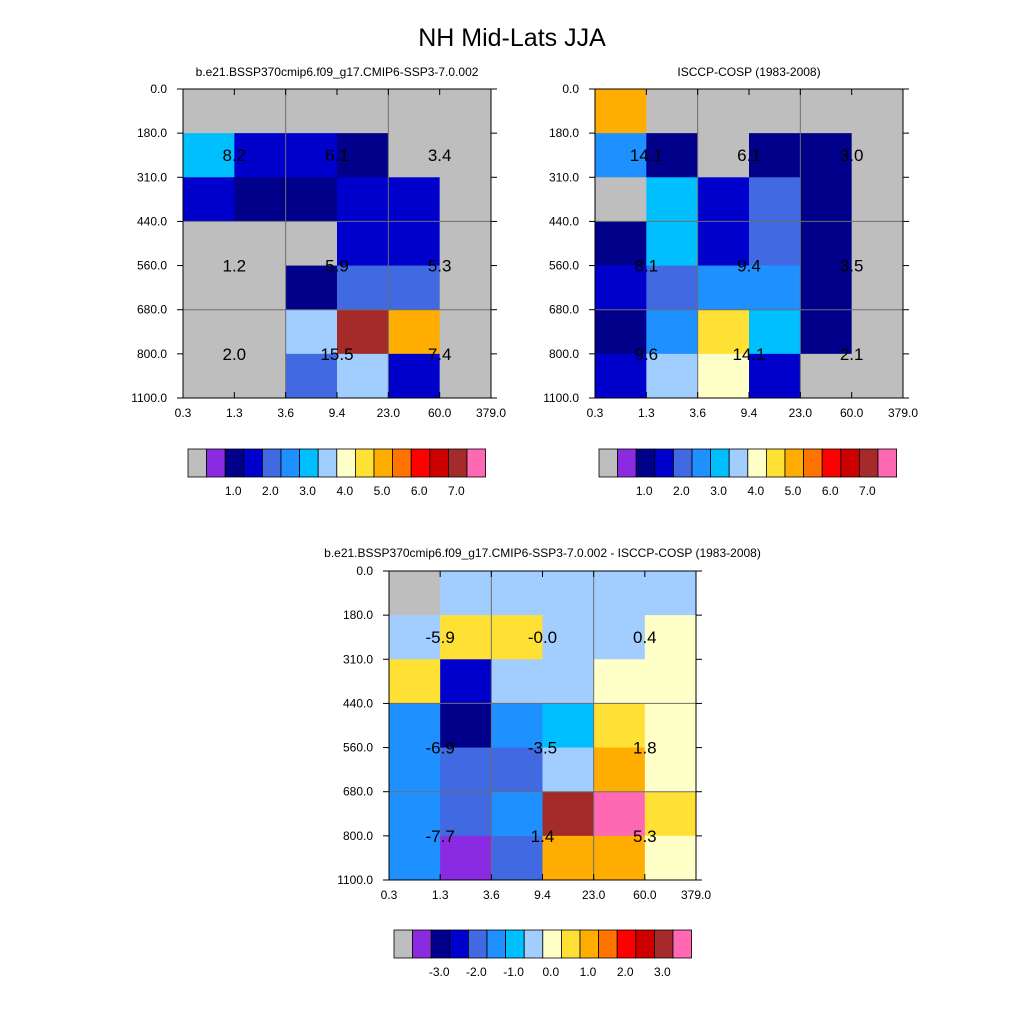  Describe the element at coordinates (749, 266) in the screenshot. I see `box-value-label: 9.4` at that location.